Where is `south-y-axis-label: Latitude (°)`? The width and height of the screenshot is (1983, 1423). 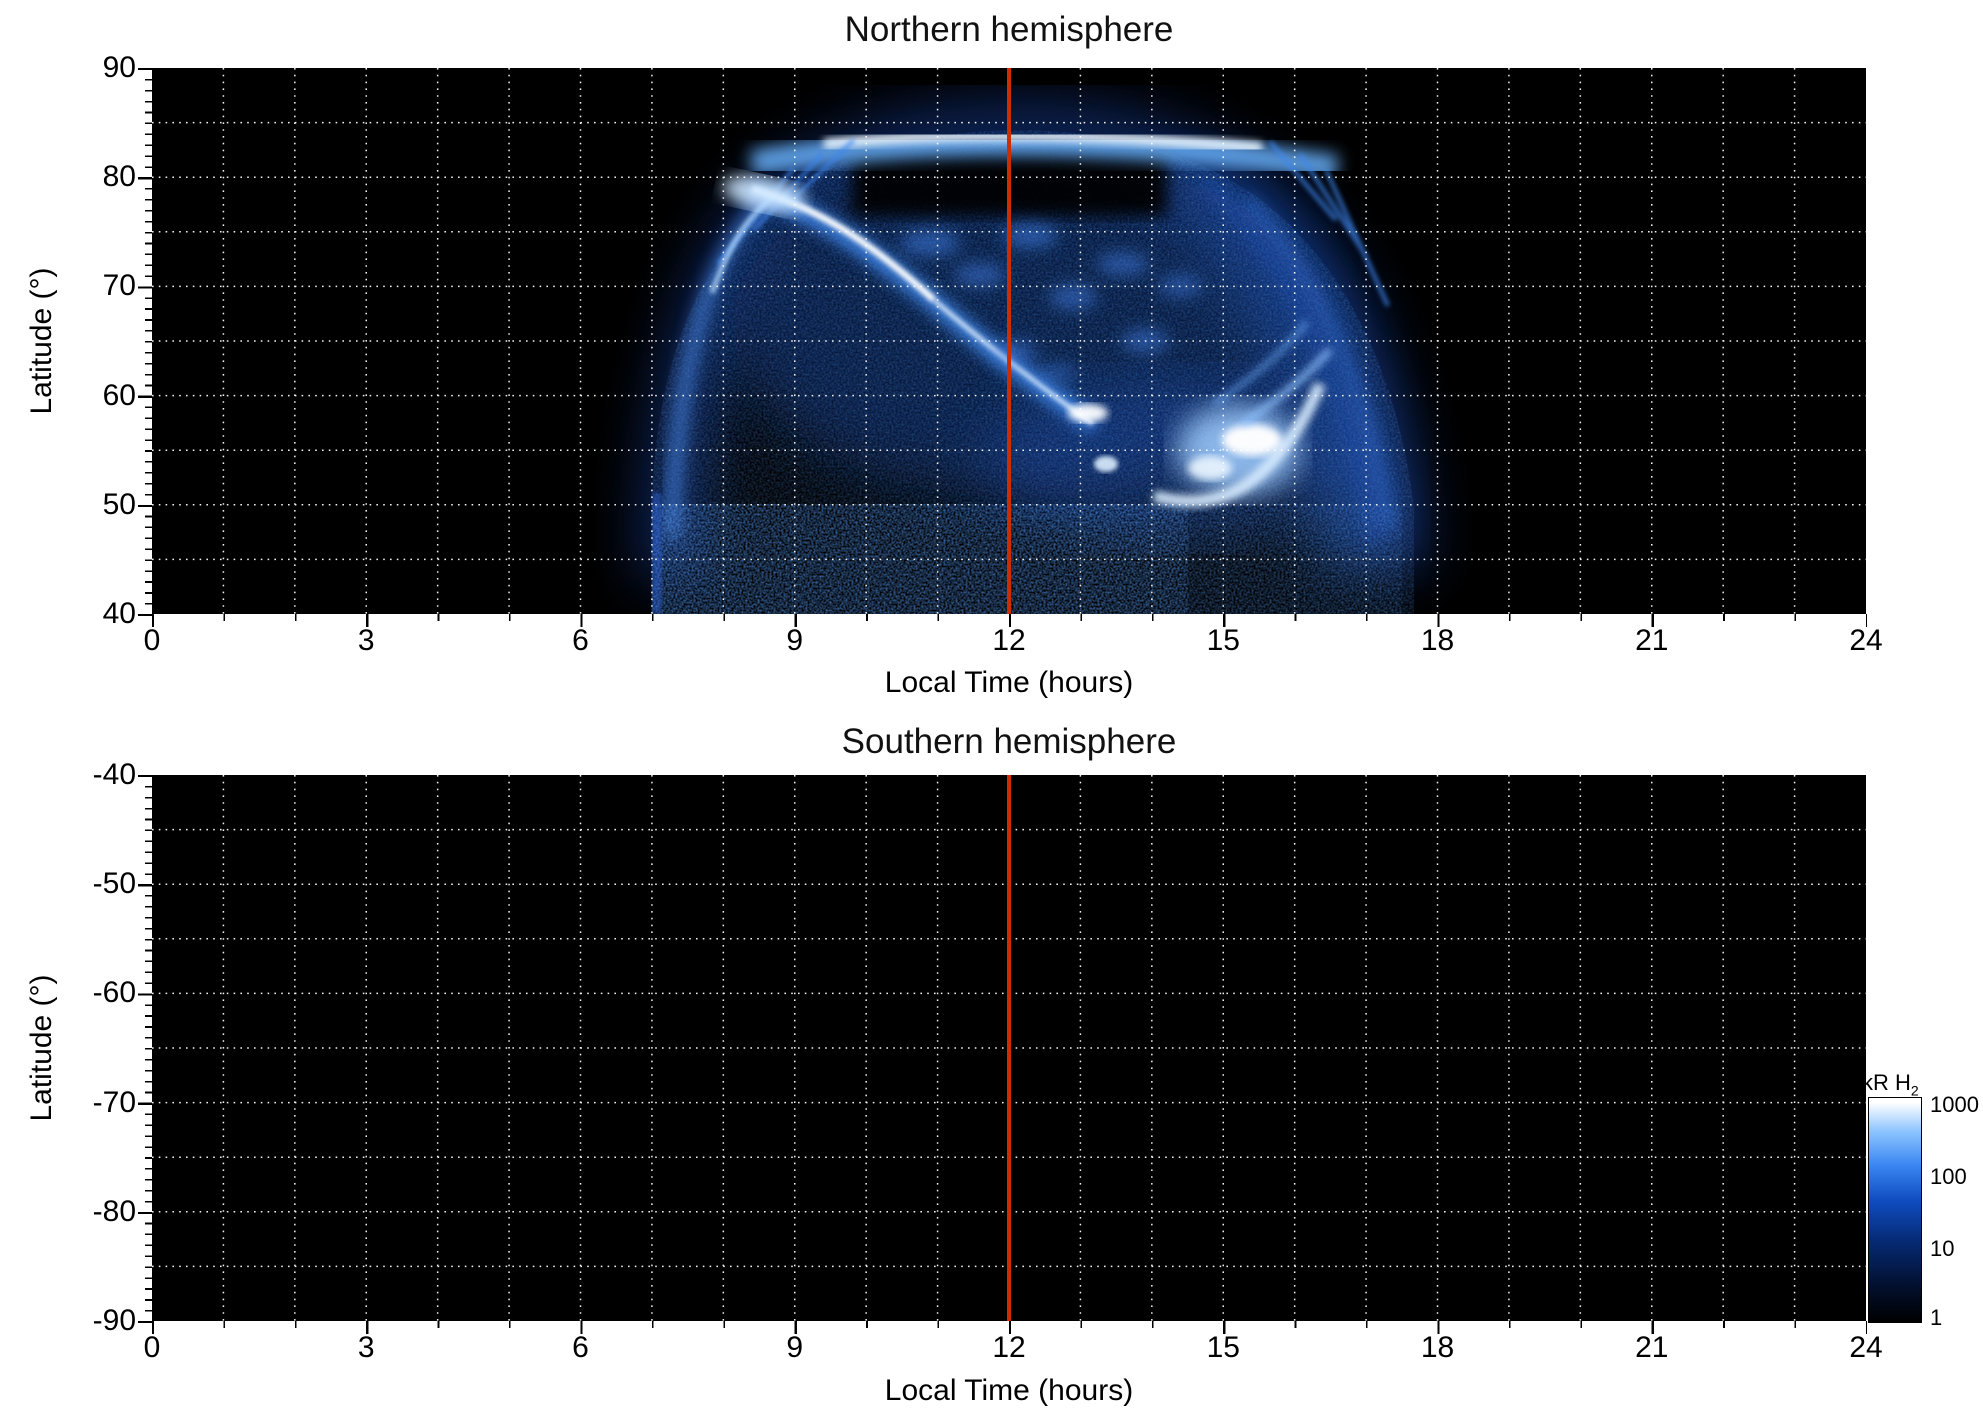
south-y-axis-label: Latitude (°) is located at coordinates (41, 1048).